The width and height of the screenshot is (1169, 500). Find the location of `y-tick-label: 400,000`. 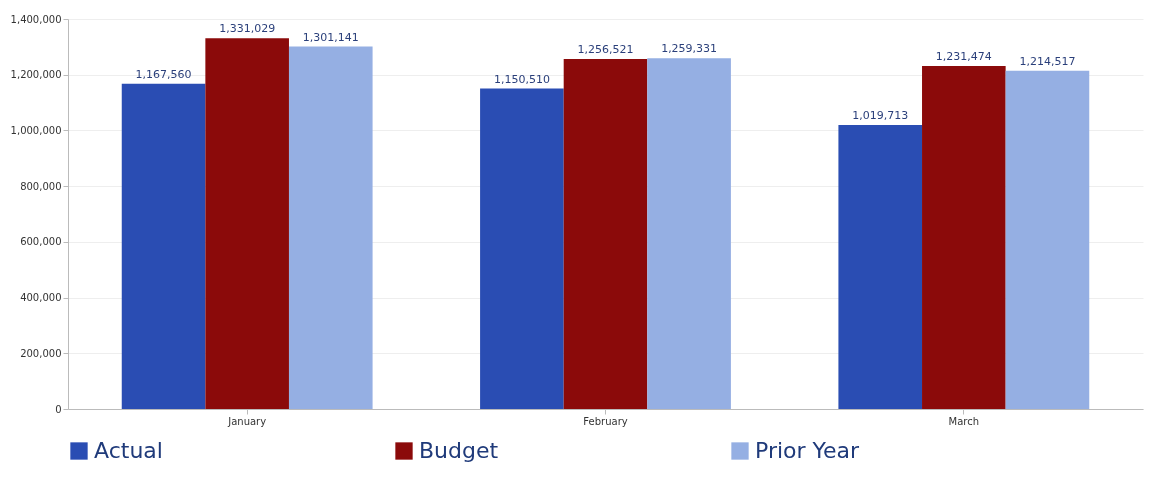

y-tick-label: 400,000 is located at coordinates (41, 298).